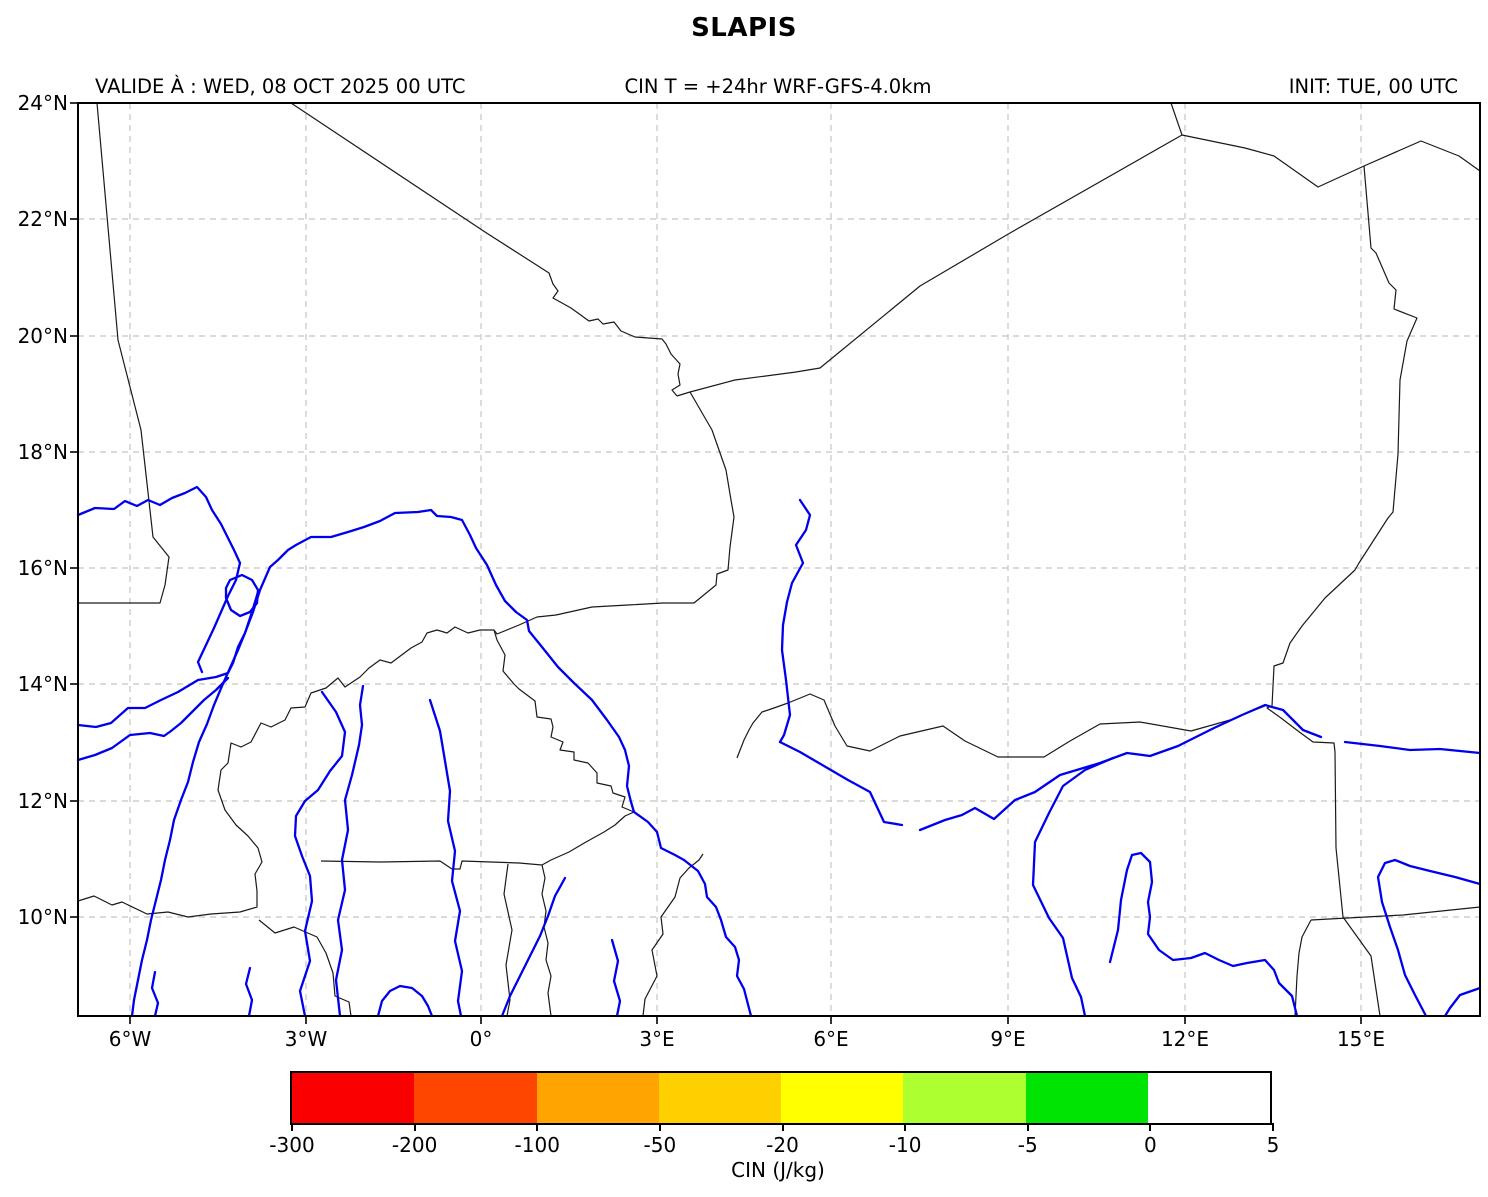  I want to click on colorbar-tick-label: -50, so click(660, 1145).